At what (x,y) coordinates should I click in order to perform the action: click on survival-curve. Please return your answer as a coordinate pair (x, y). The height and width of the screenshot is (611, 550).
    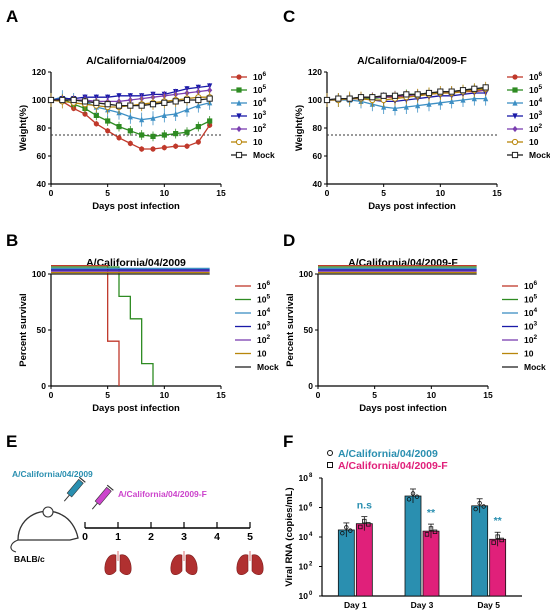
    Looking at the image, I should click on (85, 325).